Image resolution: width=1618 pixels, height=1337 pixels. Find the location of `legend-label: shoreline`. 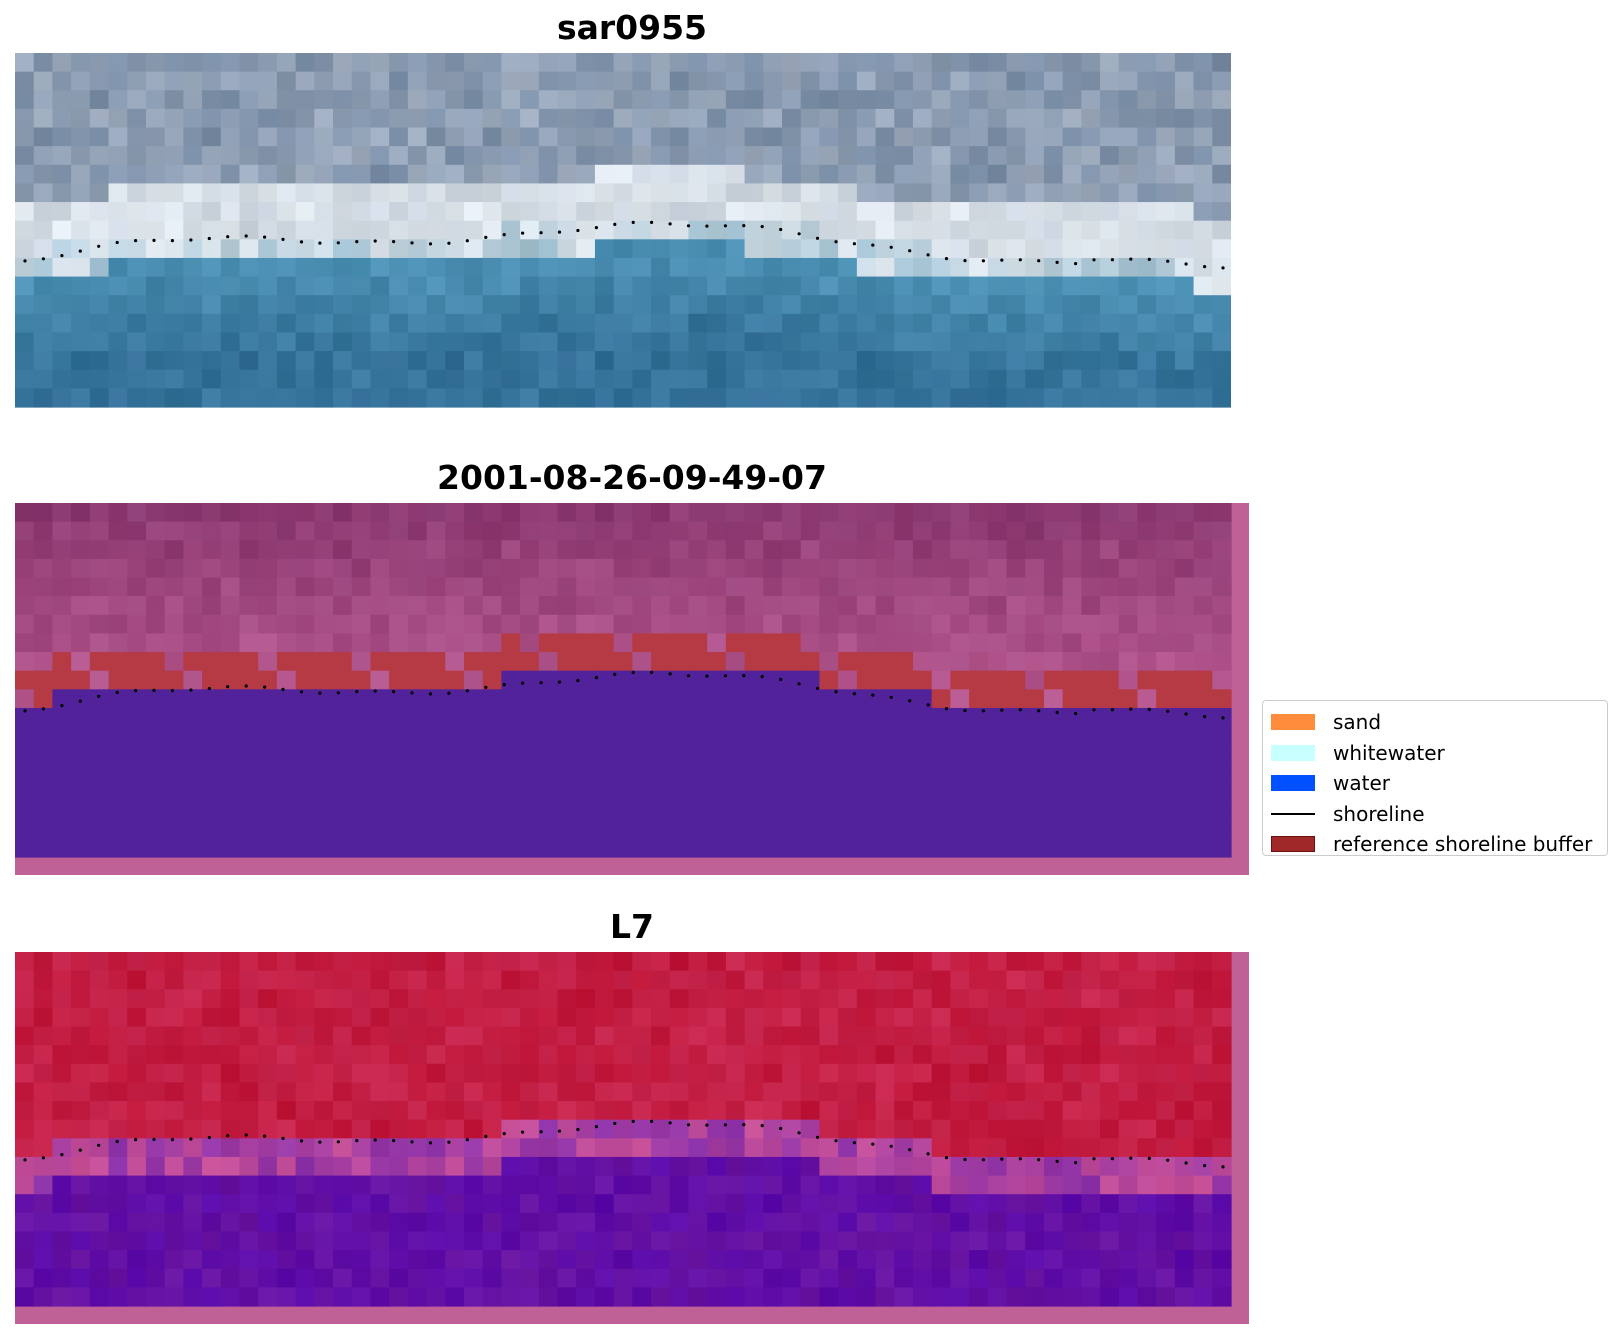

legend-label: shoreline is located at coordinates (1379, 813).